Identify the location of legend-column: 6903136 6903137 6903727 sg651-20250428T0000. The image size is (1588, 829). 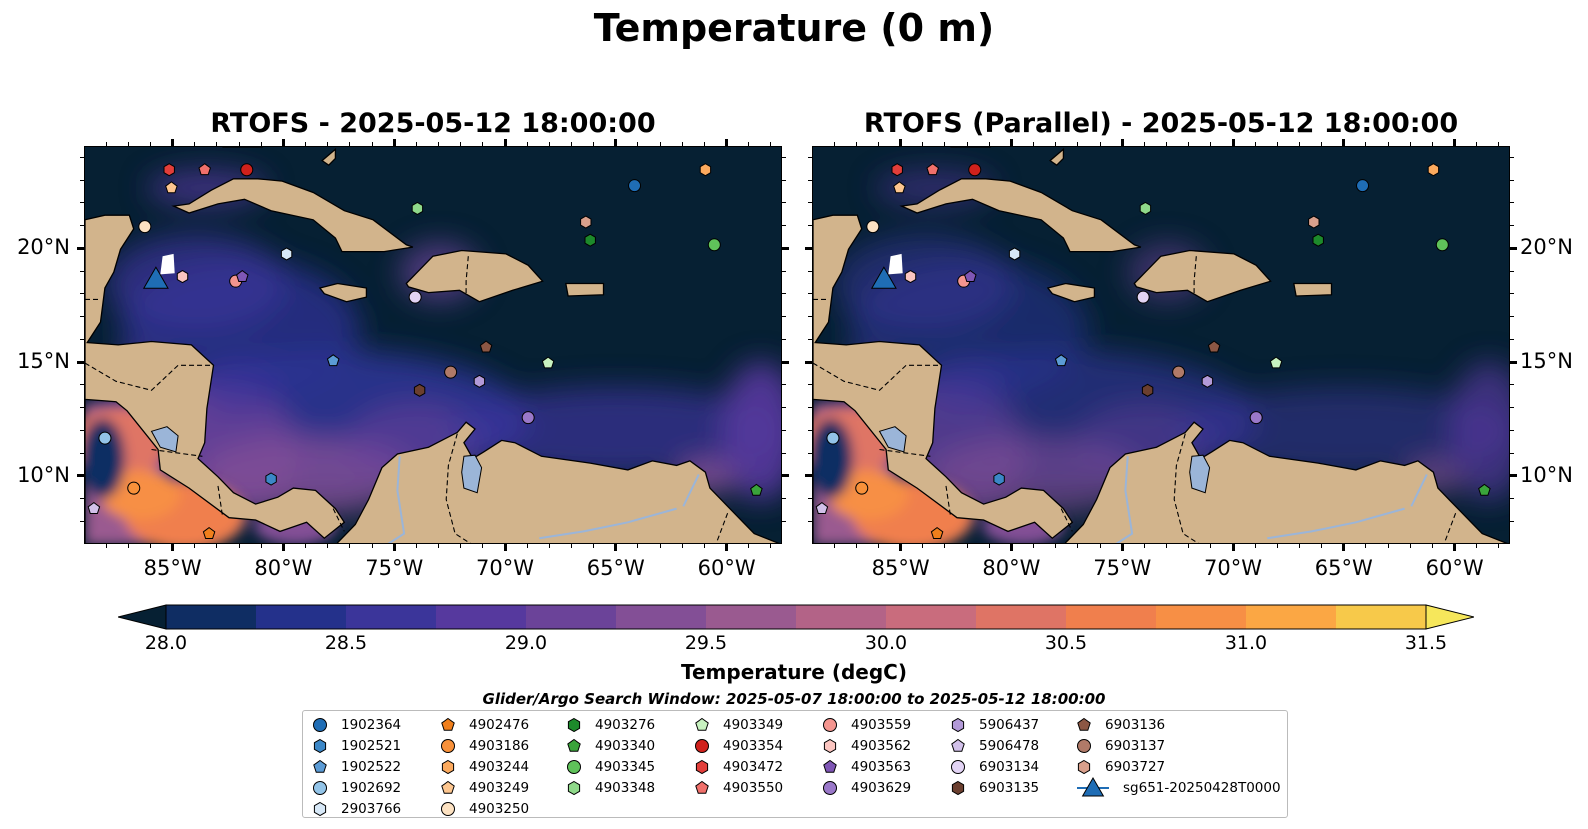
(1178, 757).